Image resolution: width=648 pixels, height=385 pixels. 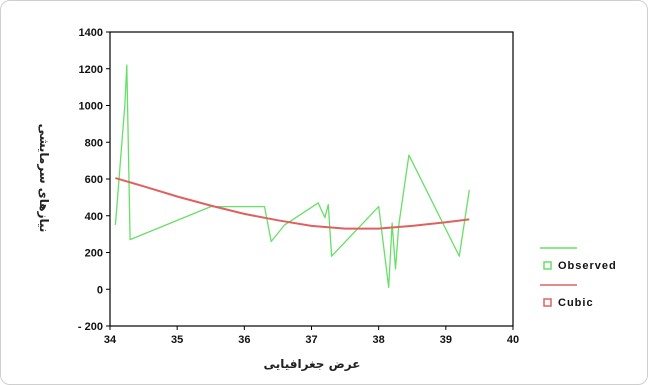 What do you see at coordinates (379, 340) in the screenshot?
I see `x-tick-label: 38` at bounding box center [379, 340].